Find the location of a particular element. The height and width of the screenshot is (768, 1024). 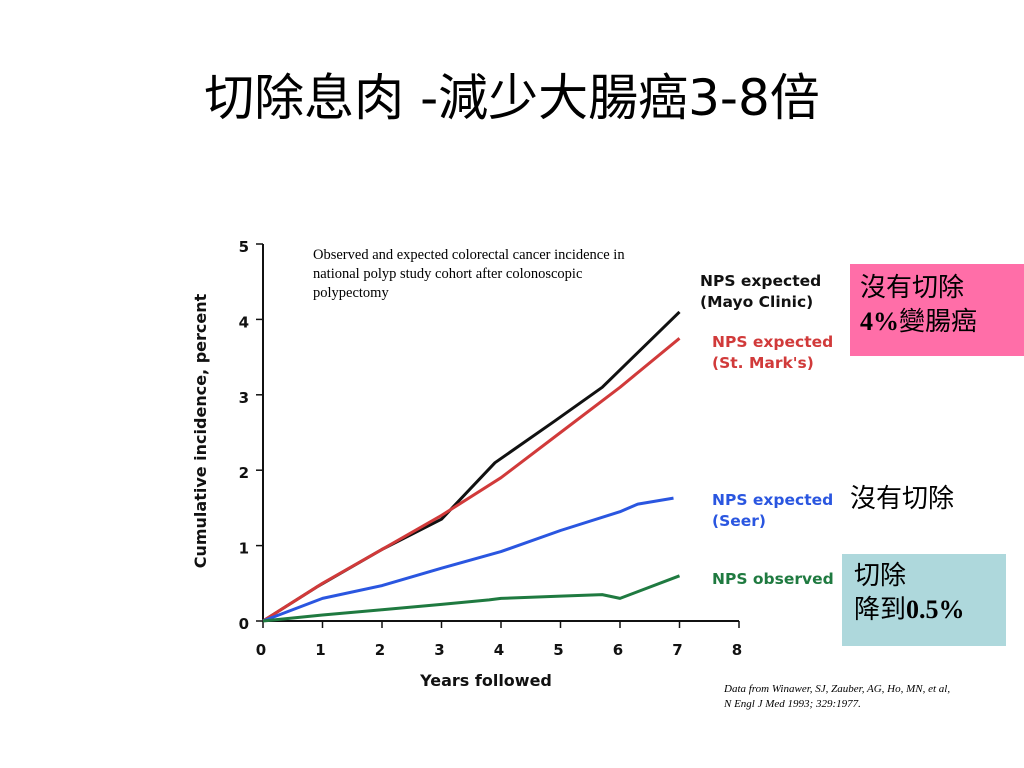

series-label: (Mayo Clinic) is located at coordinates (756, 302).